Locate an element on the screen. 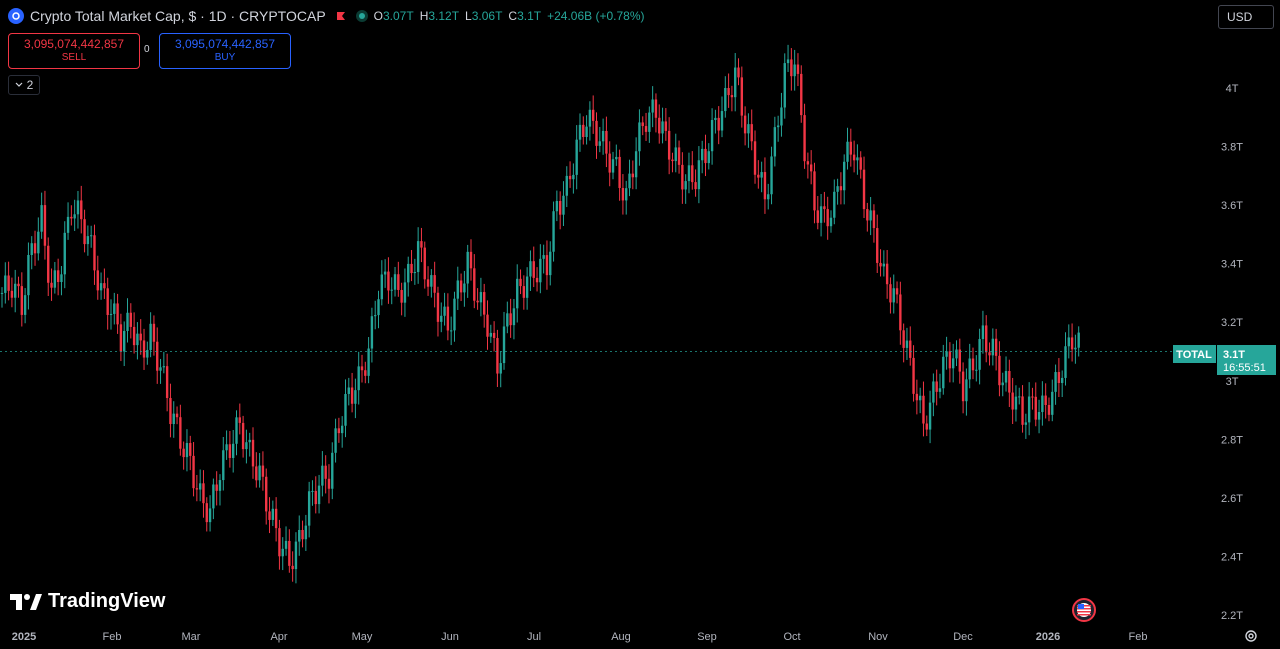 This screenshot has width=1280, height=649. price-label-countdown: 16:55:51 is located at coordinates (1244, 368).